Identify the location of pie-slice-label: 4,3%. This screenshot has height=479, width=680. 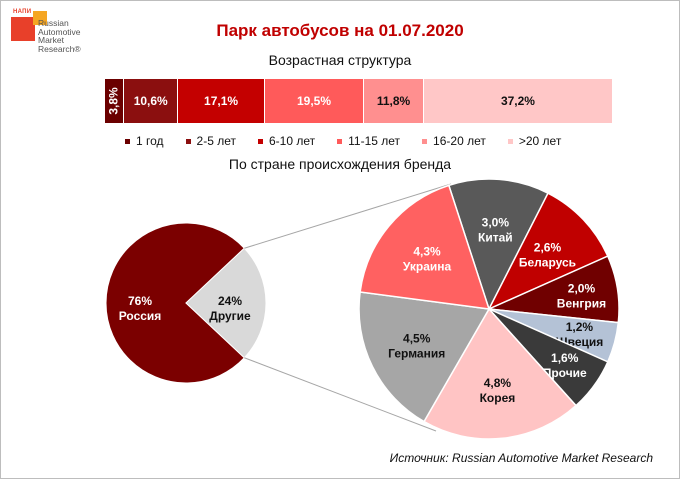
(427, 251).